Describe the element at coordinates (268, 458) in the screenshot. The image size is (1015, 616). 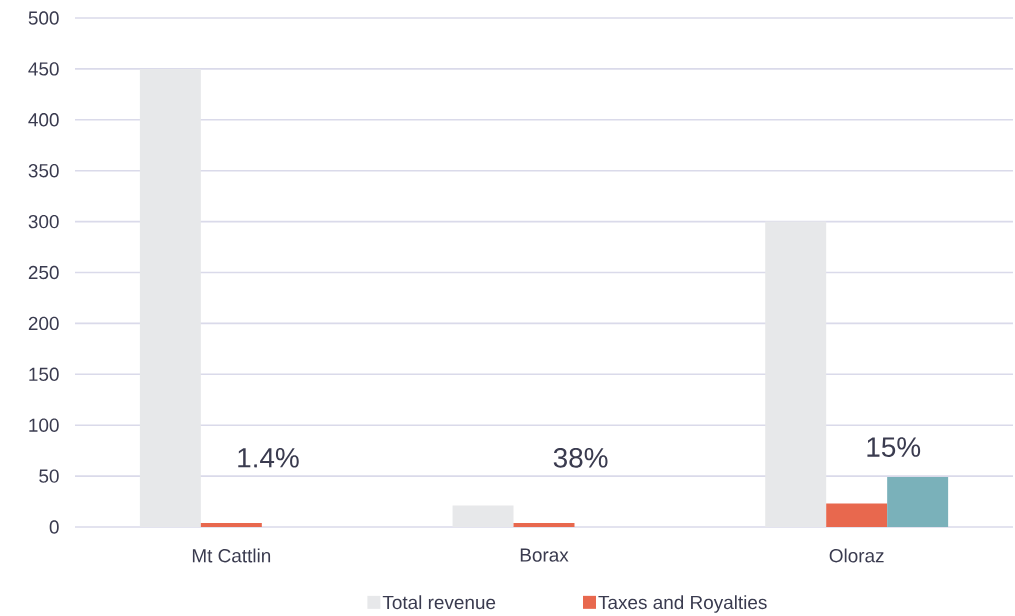
I see `annotation: 1.4%` at that location.